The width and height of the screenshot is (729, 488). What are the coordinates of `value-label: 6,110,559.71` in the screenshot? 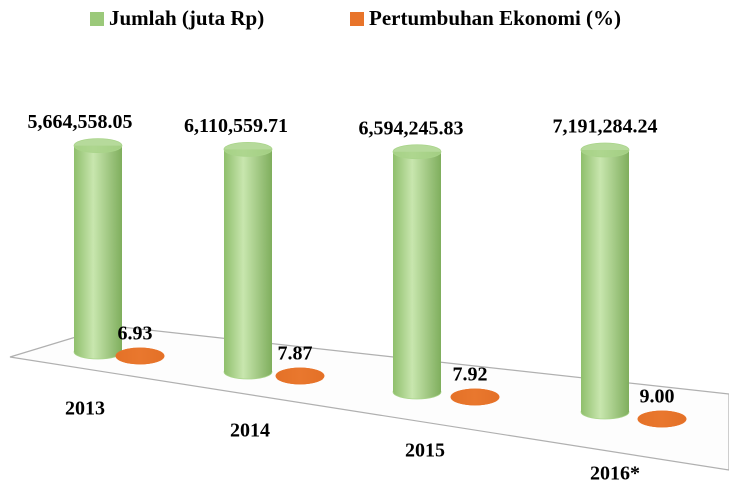 It's located at (236, 126).